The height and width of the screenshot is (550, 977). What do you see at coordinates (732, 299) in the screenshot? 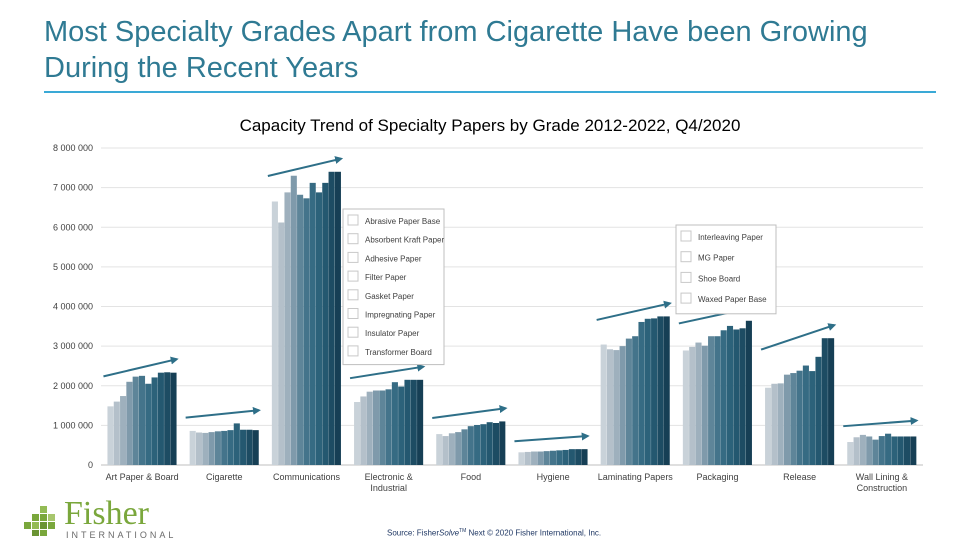
I see `legend-label: Waxed Paper Base` at bounding box center [732, 299].